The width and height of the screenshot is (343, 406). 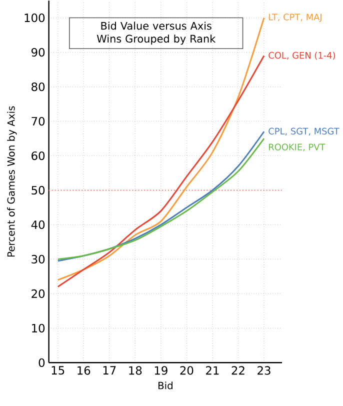 What do you see at coordinates (12, 181) in the screenshot?
I see `y-axis-title: Percent of Games Won by Axis` at bounding box center [12, 181].